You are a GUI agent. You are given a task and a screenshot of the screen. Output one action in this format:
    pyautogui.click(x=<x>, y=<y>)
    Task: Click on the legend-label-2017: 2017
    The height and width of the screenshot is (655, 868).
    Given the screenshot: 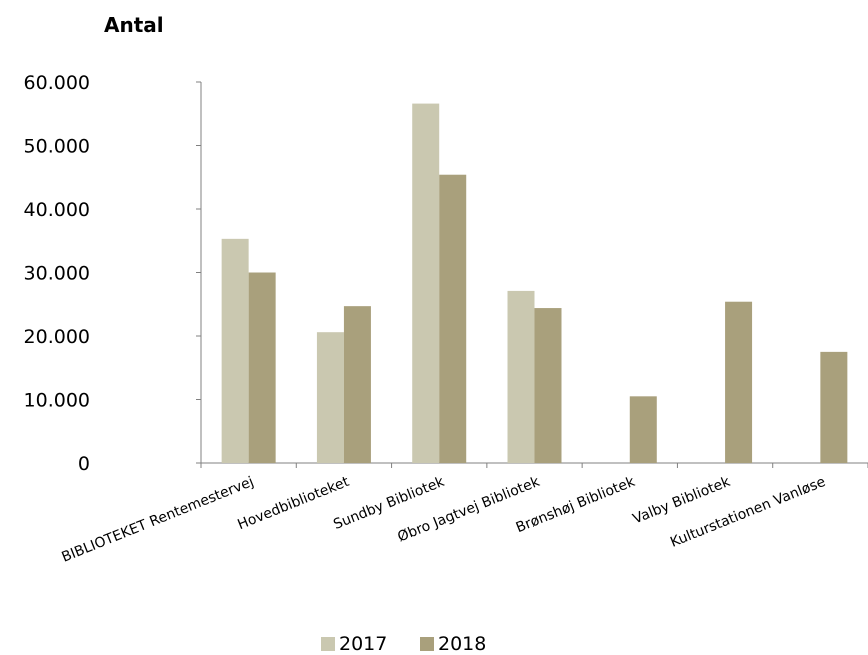 What is the action you would take?
    pyautogui.click(x=363, y=644)
    